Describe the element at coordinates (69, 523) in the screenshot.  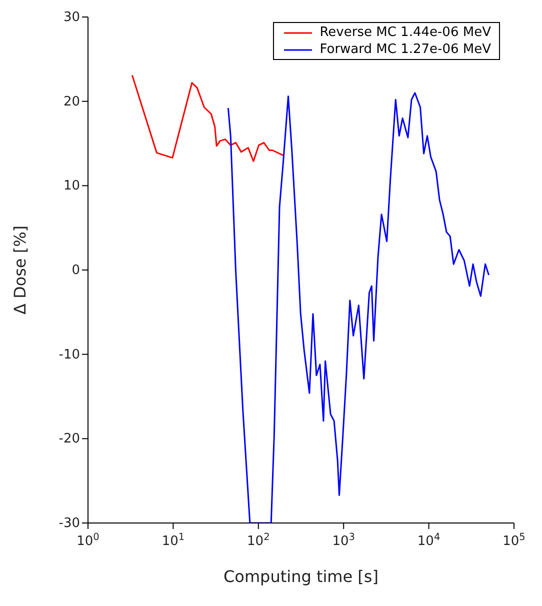
I see `y-tick-label: -30` at that location.